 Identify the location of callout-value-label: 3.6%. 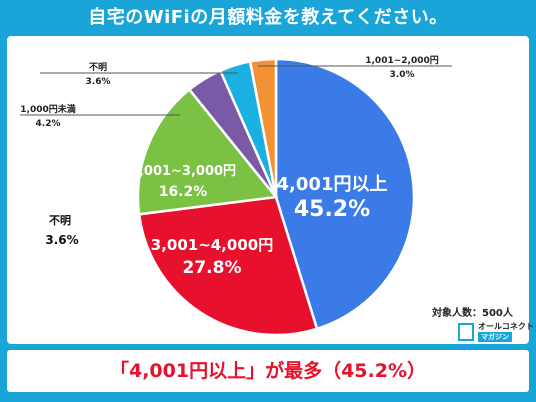
(98, 82).